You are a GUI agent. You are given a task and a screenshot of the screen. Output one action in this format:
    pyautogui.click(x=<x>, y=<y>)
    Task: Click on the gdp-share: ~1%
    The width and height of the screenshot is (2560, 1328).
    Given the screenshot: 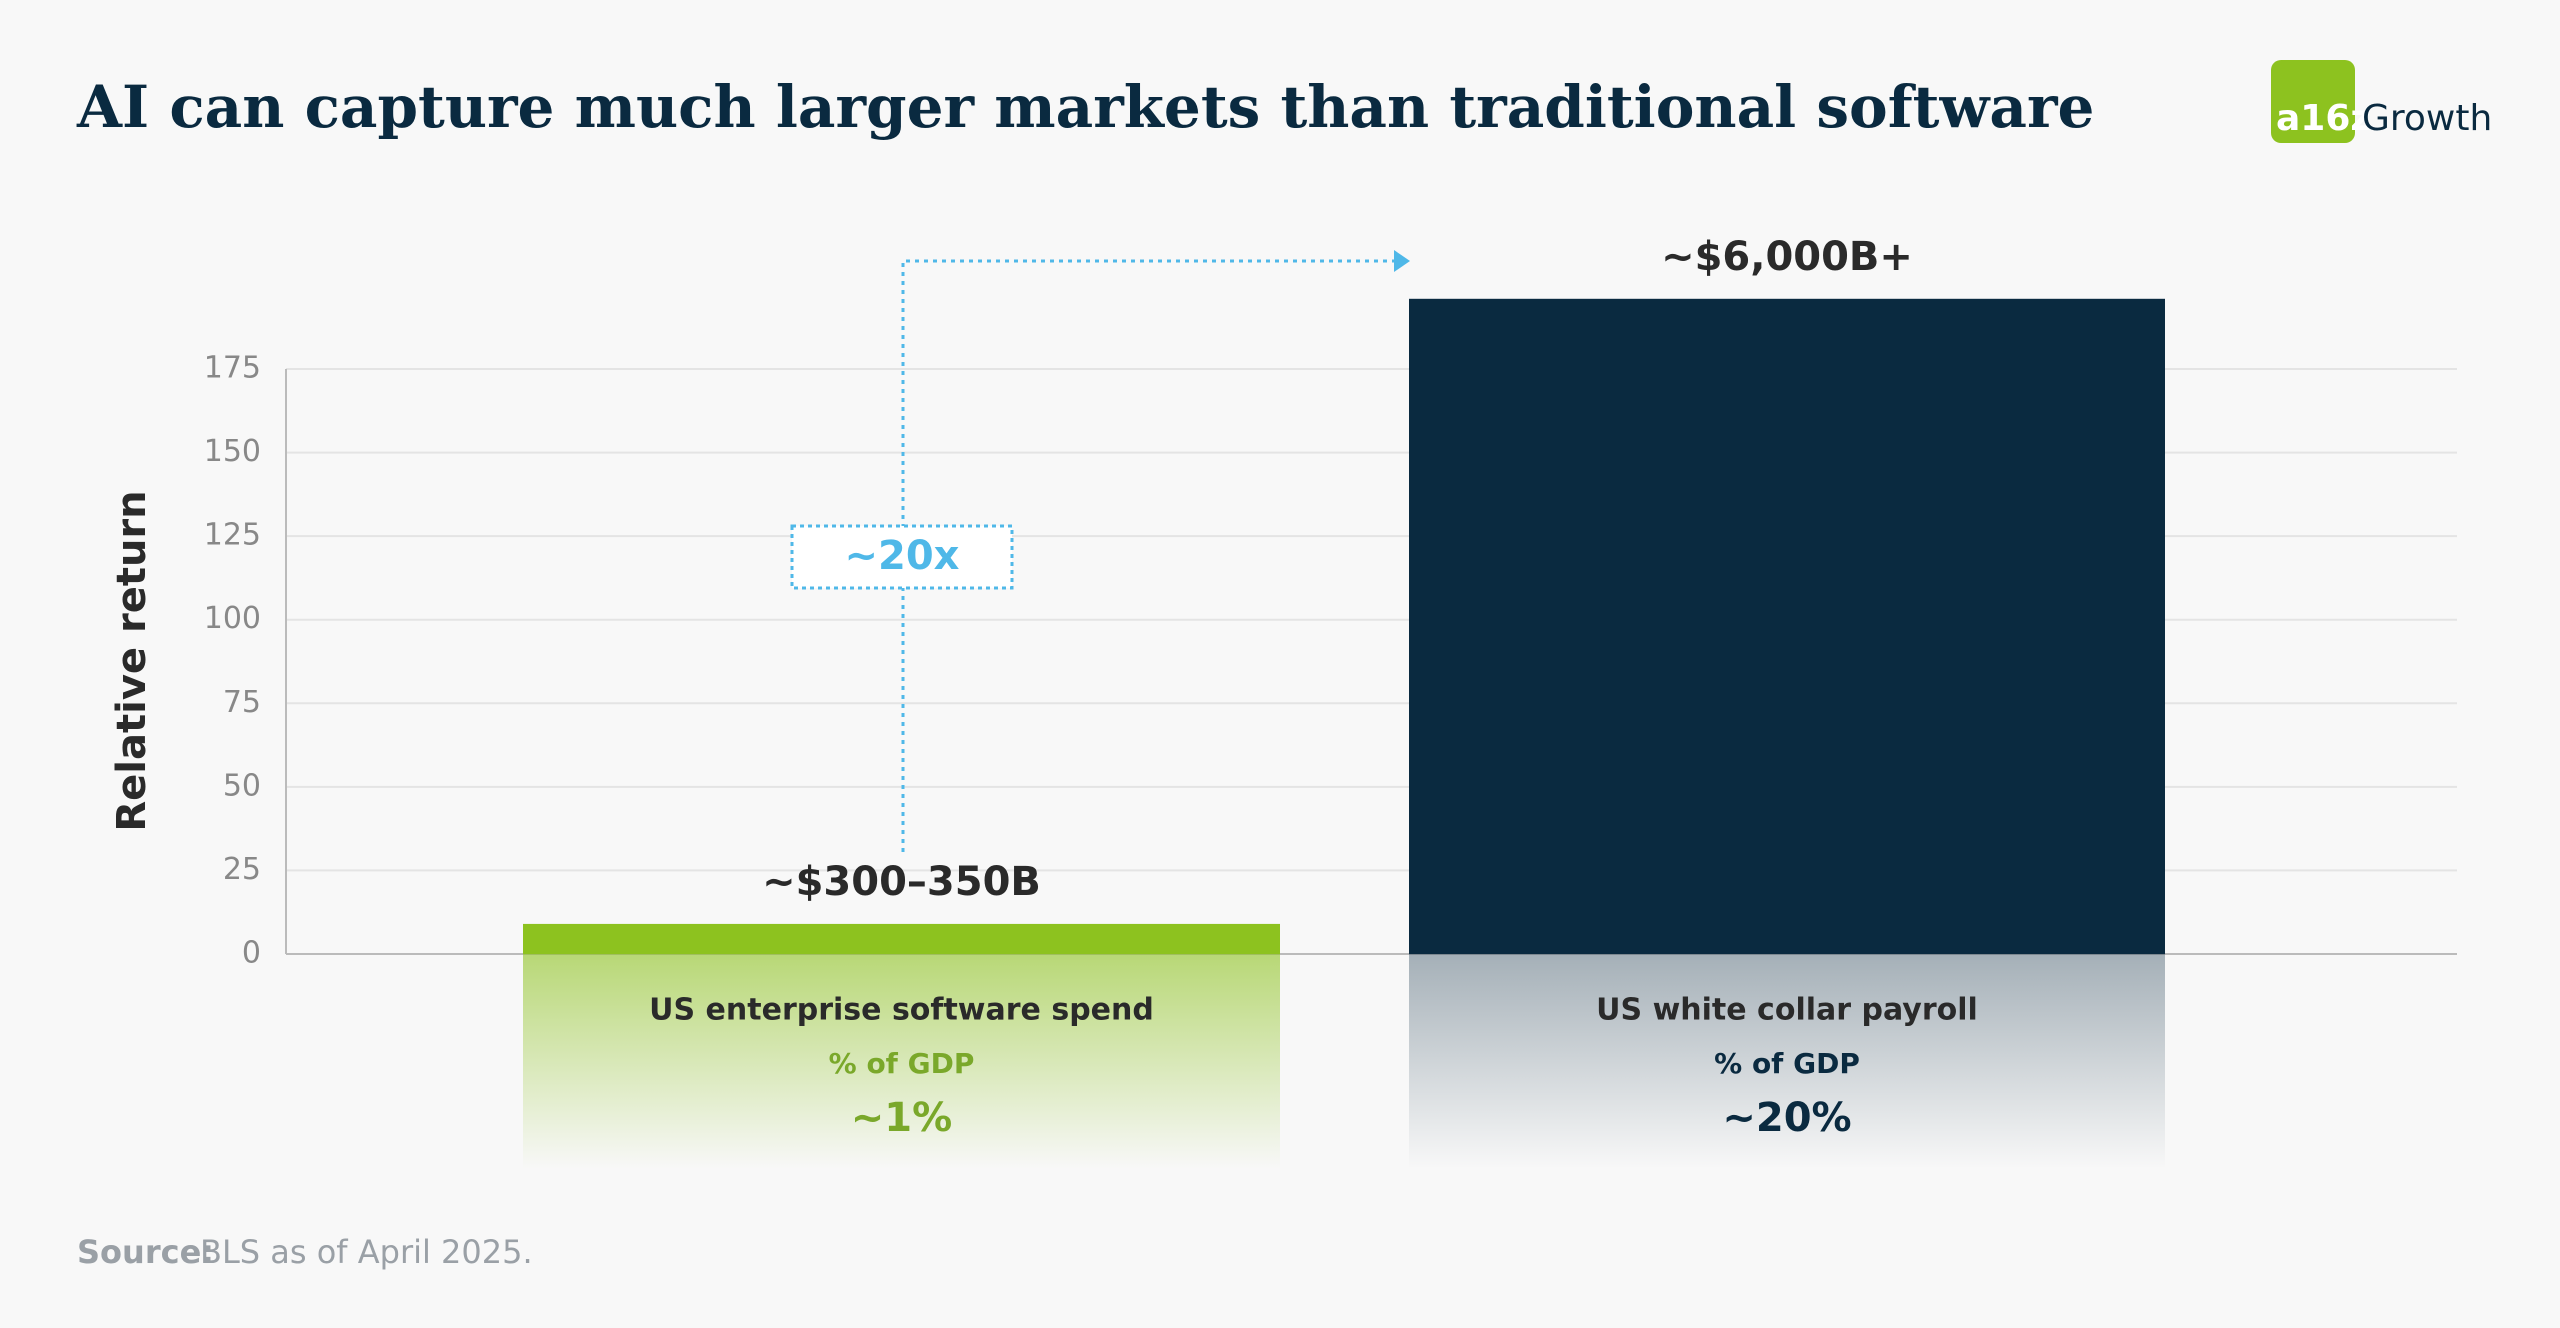 What is the action you would take?
    pyautogui.click(x=901, y=1118)
    